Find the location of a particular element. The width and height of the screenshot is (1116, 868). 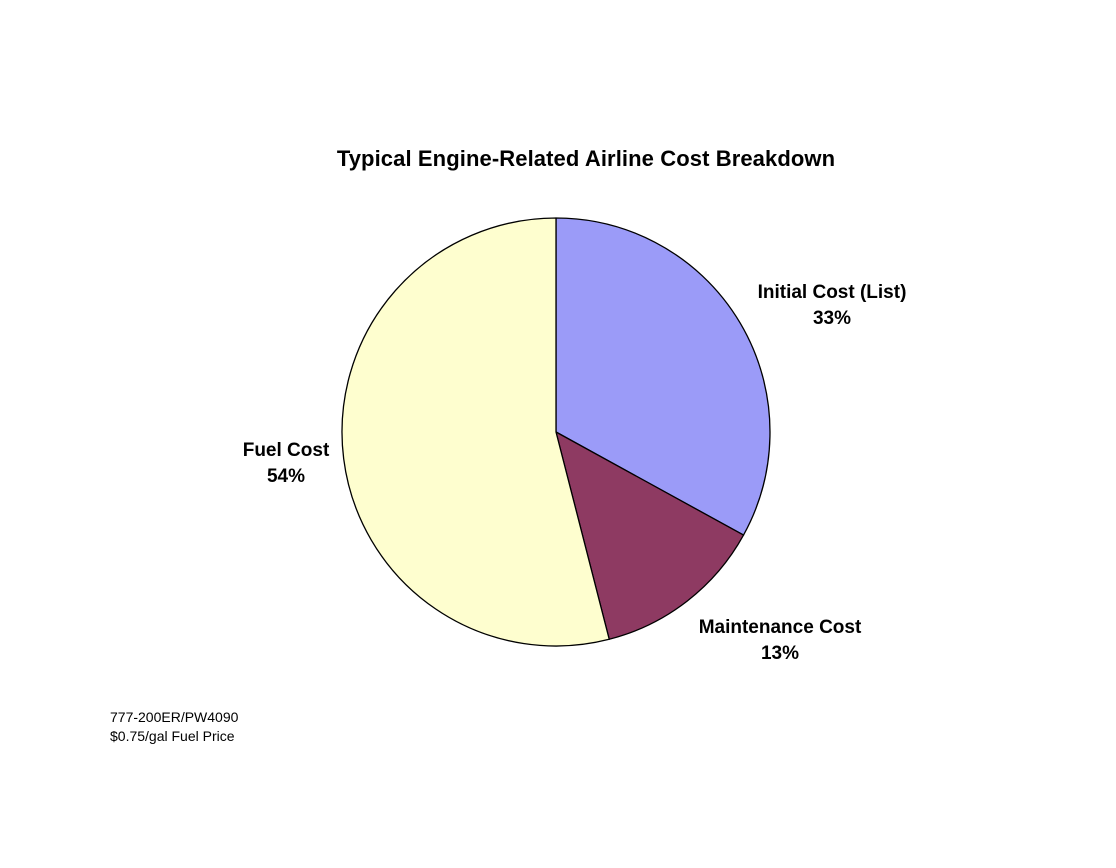

slice-percent-maintenance-cost: 13% is located at coordinates (780, 653).